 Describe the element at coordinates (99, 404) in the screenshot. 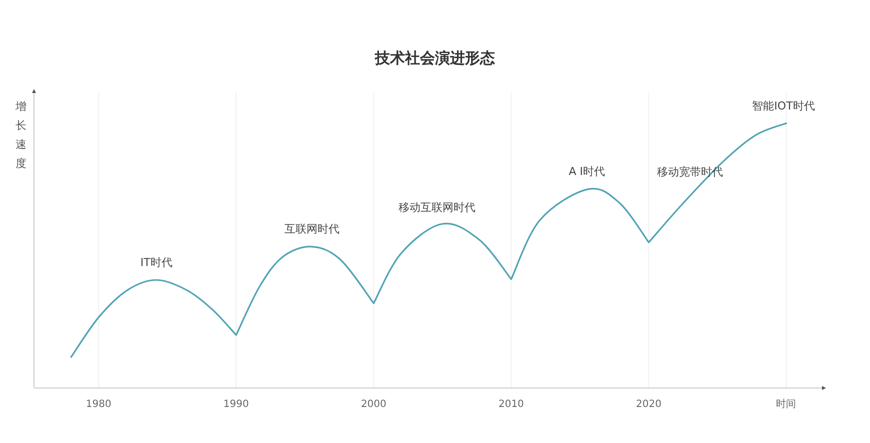

I see `x-tick-label: 1980` at that location.